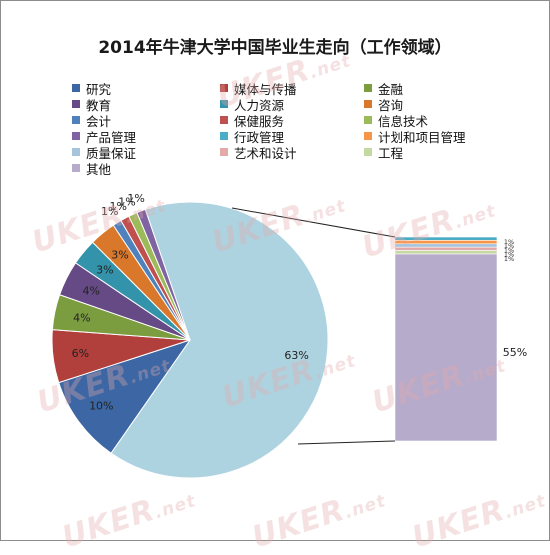 The width and height of the screenshot is (550, 555). I want to click on legend-item: 艺术和设计, so click(292, 152).